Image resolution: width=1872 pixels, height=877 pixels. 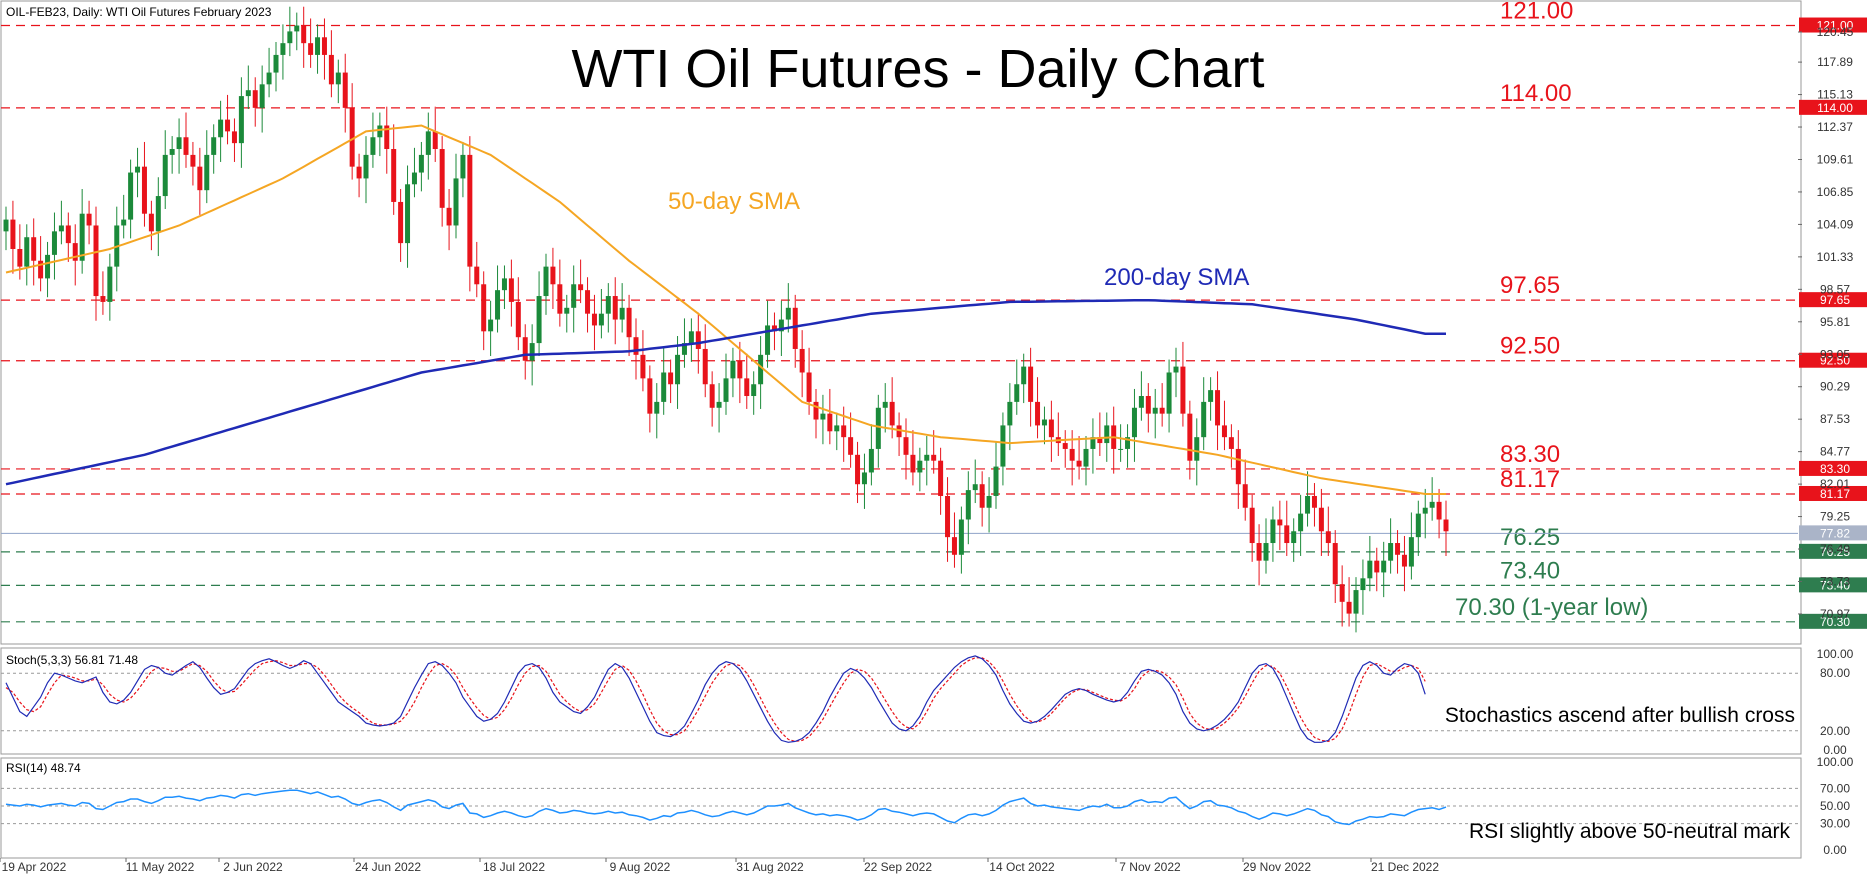 I want to click on level-price-tag-text: 97.65, so click(x=1835, y=300).